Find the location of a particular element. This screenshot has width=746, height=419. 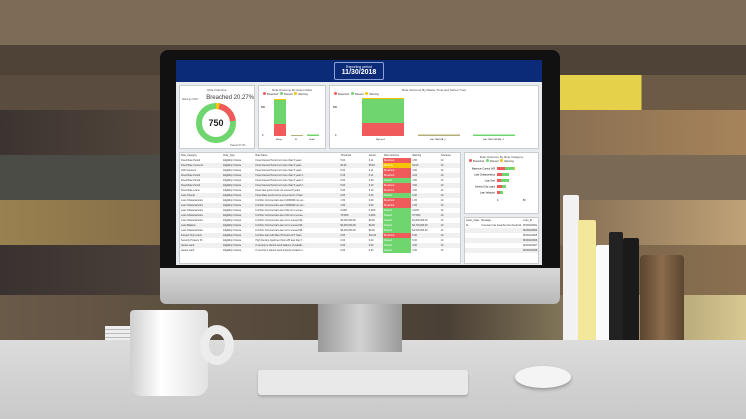

column-header: Threshold is located at coordinates (346, 155).